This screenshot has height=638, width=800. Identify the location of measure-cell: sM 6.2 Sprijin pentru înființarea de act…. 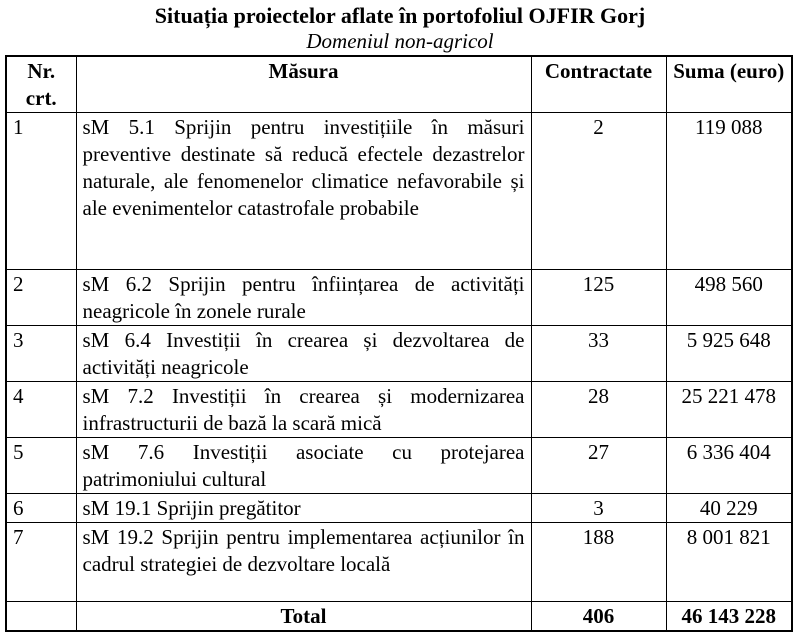
(303, 297).